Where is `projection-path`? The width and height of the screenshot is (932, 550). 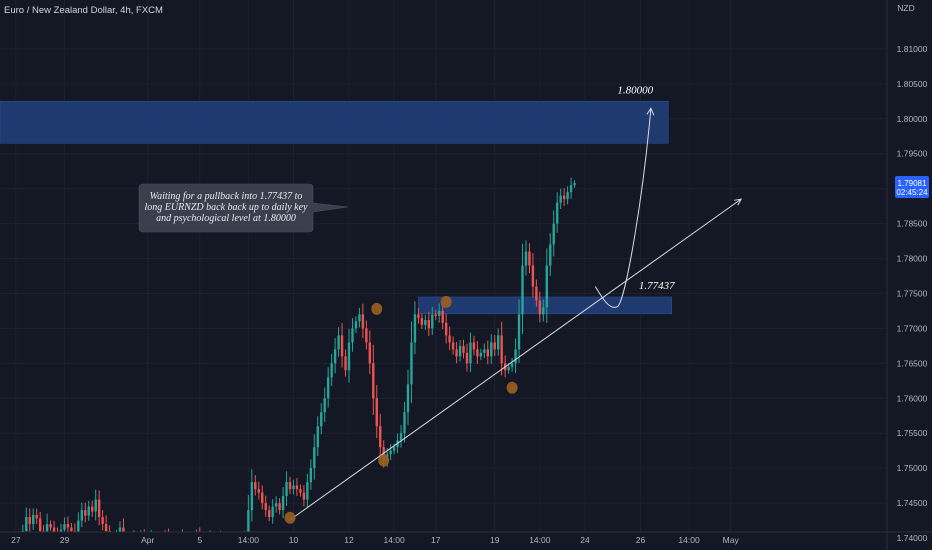
projection-path is located at coordinates (623, 208).